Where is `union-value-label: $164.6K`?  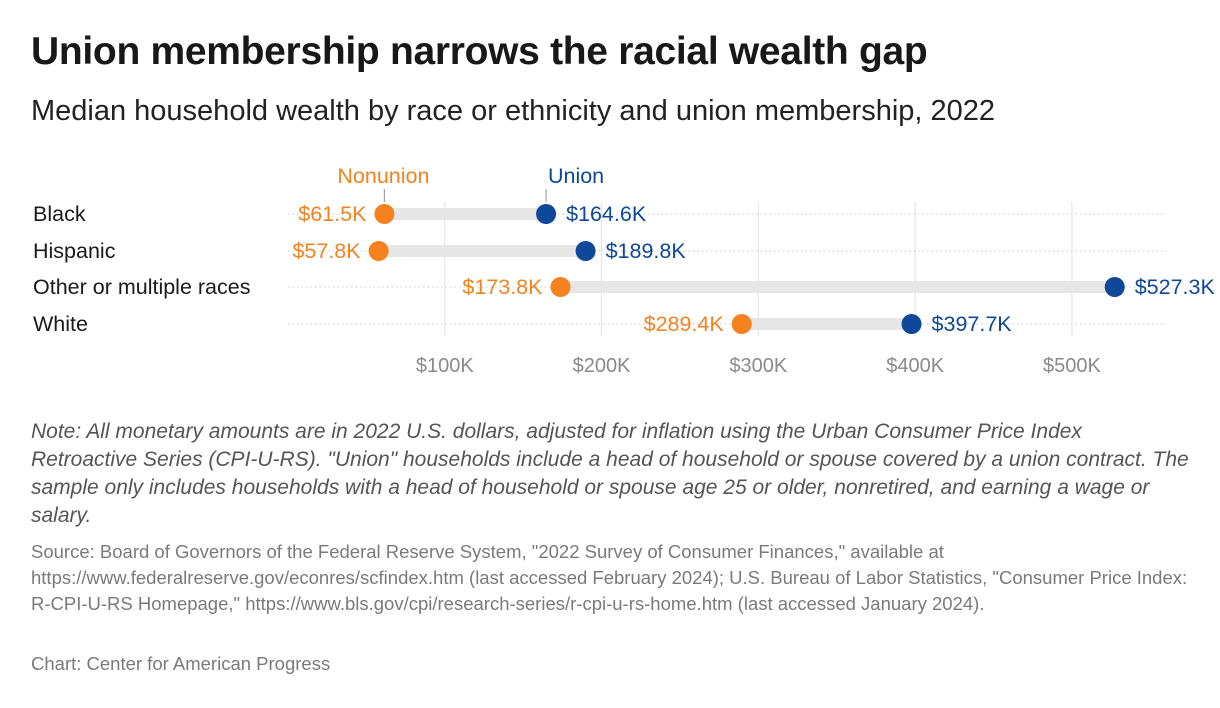 union-value-label: $164.6K is located at coordinates (606, 214).